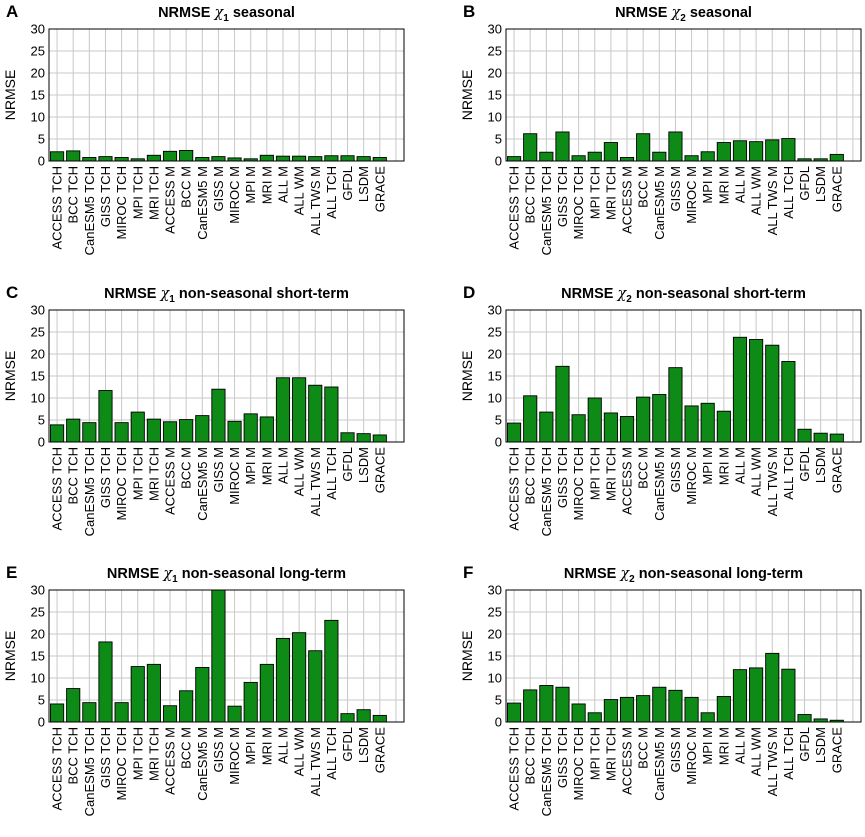 Image resolution: width=865 pixels, height=837 pixels. What do you see at coordinates (578, 483) in the screenshot?
I see `panel-d-xtick-label: MIROC TCH` at bounding box center [578, 483].